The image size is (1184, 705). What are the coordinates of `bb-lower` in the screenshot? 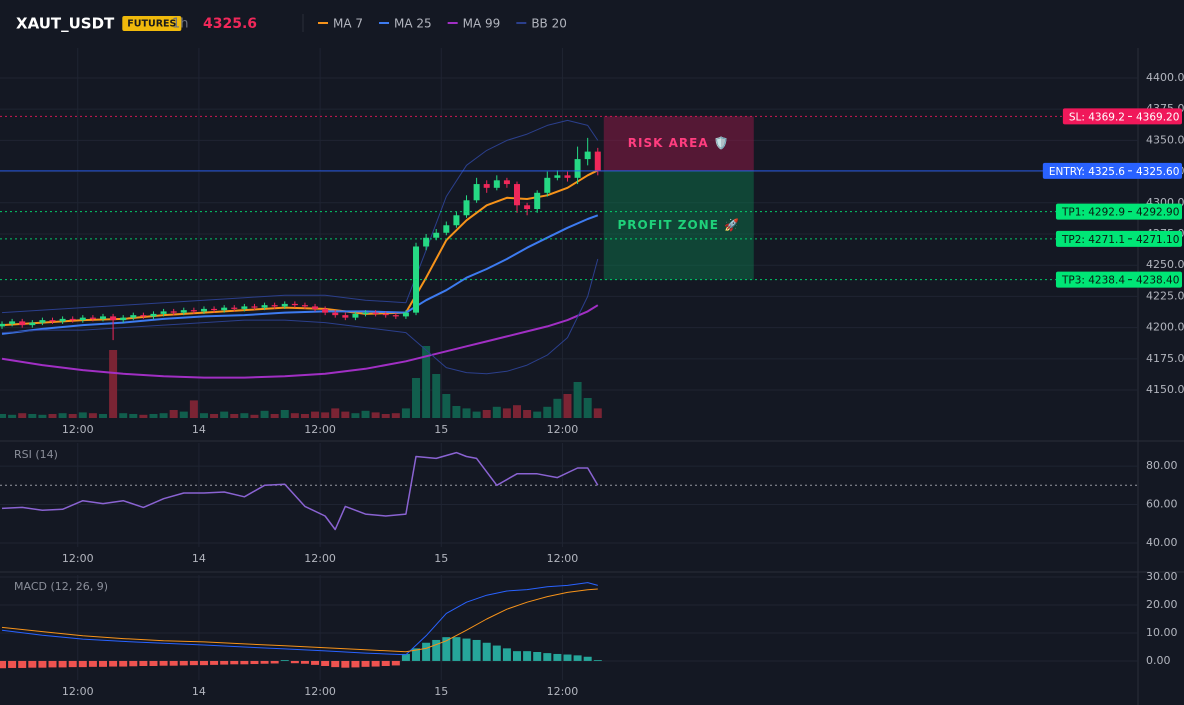 It's located at (300, 316).